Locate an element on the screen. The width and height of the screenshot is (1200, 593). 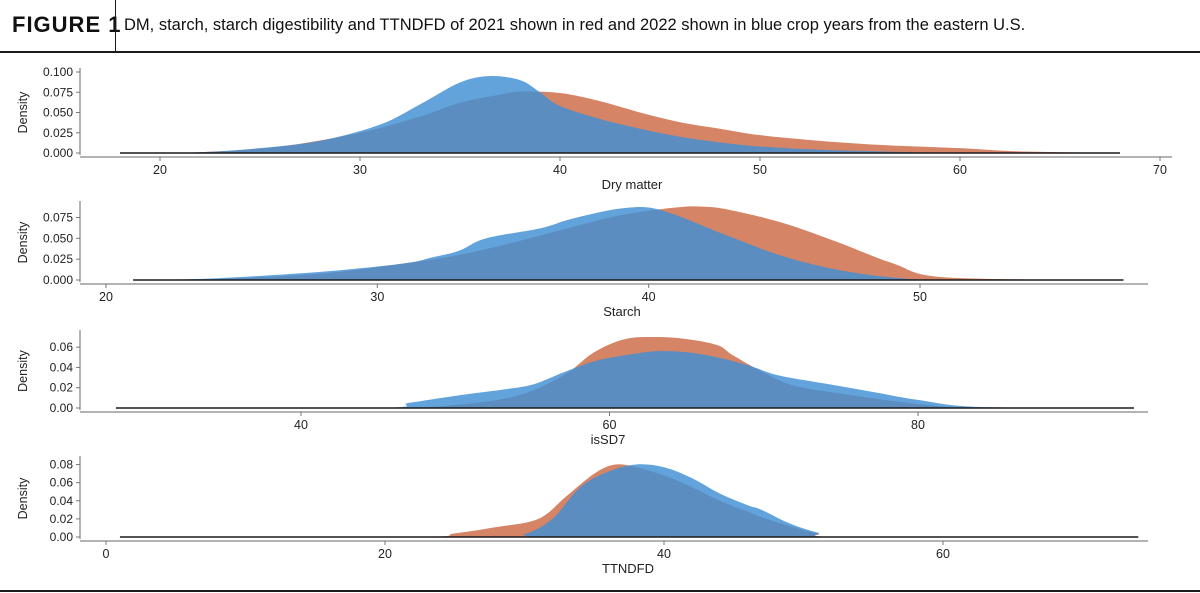
figure-label: FIGURE 1 is located at coordinates (67, 24).